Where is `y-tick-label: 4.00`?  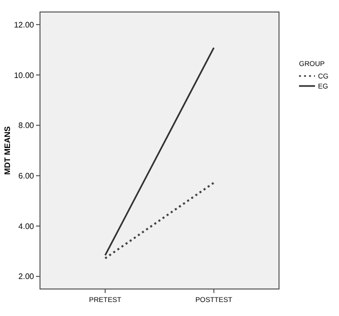 y-tick-label: 4.00 is located at coordinates (26, 226).